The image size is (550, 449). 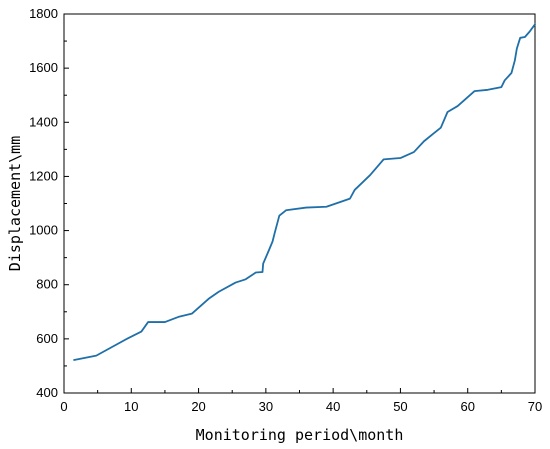 What do you see at coordinates (198, 406) in the screenshot?
I see `x-tick-label: 20` at bounding box center [198, 406].